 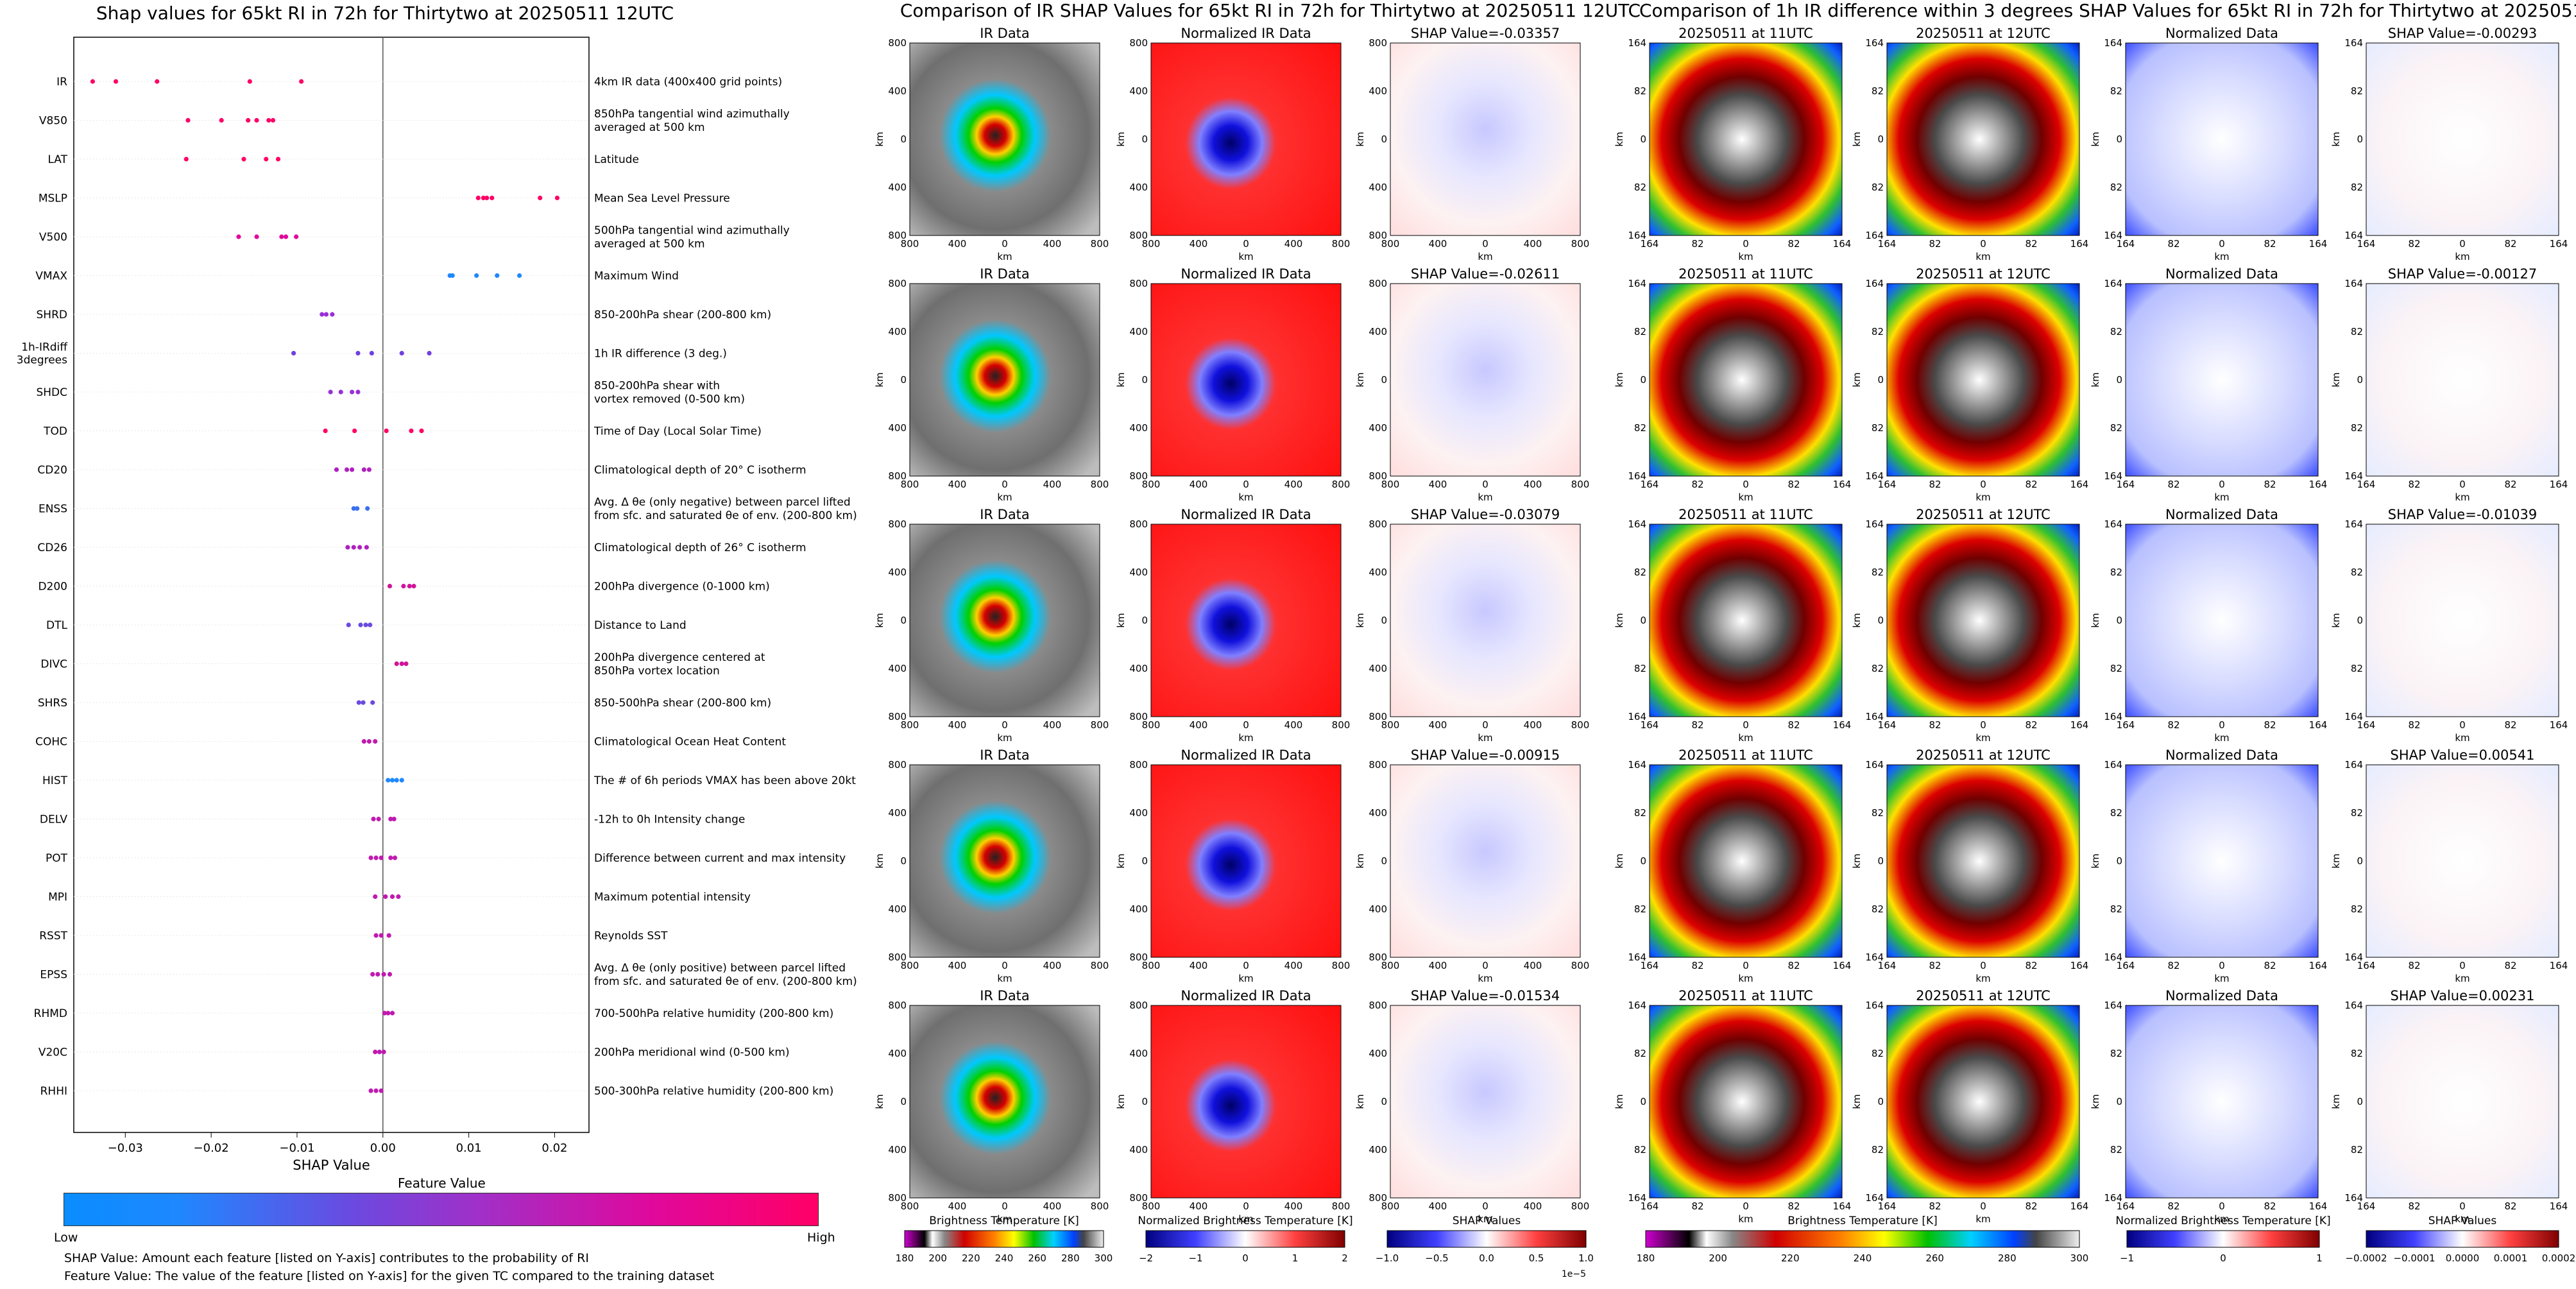 What do you see at coordinates (683, 703) in the screenshot?
I see `feature-description-label: 850-500hPa shear (200-800 km)` at bounding box center [683, 703].